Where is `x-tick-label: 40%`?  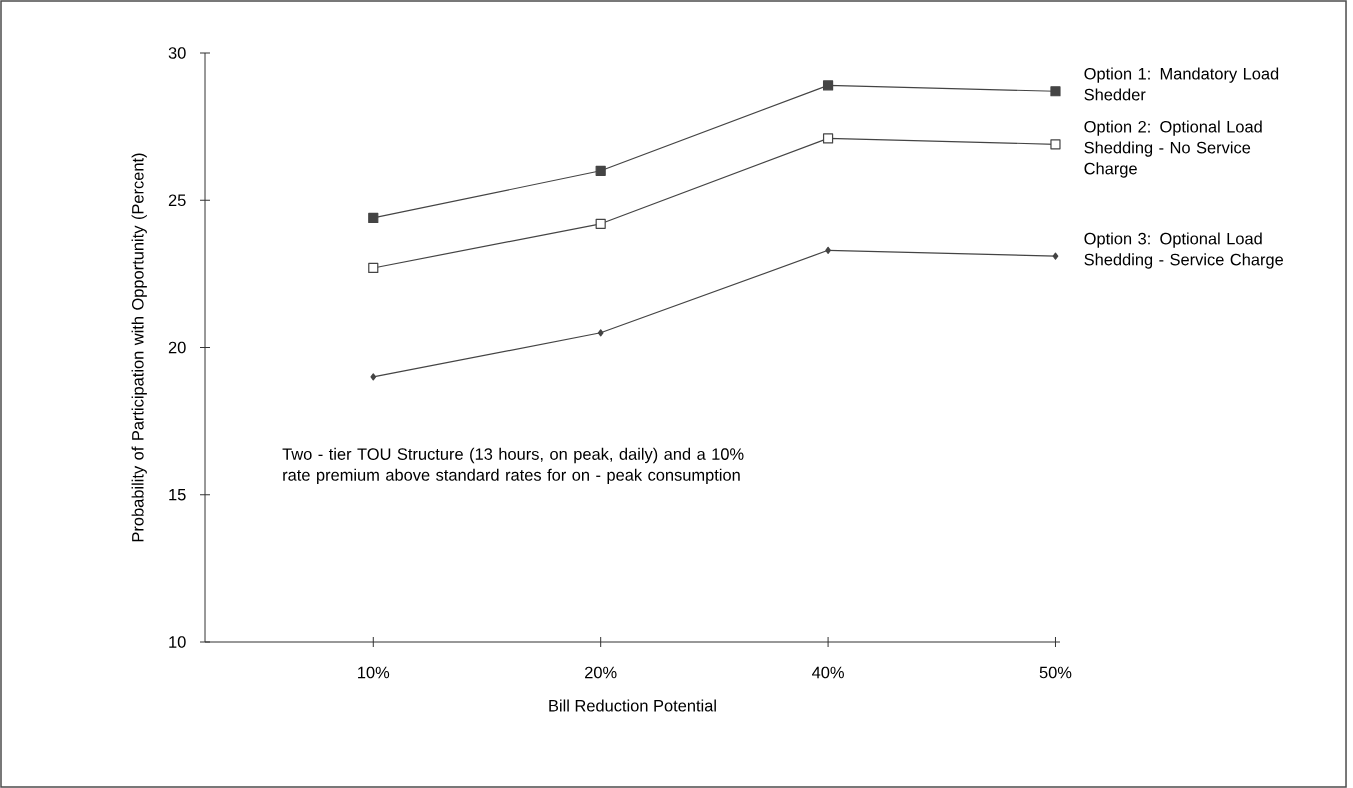
x-tick-label: 40% is located at coordinates (828, 672).